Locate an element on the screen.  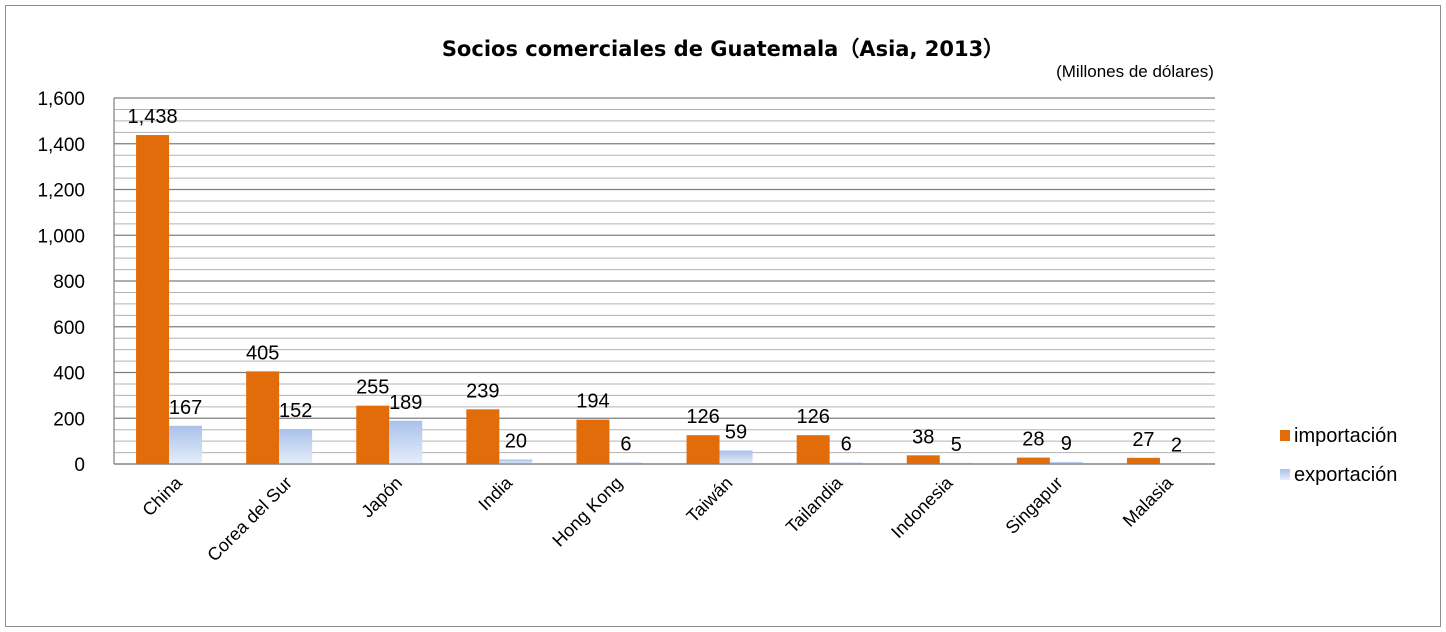
data-label-exportacion: 5 is located at coordinates (956, 445).